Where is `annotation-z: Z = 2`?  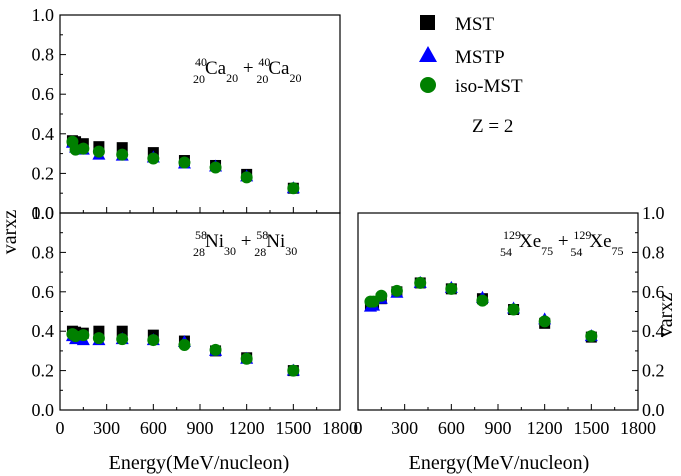 annotation-z: Z = 2 is located at coordinates (492, 126).